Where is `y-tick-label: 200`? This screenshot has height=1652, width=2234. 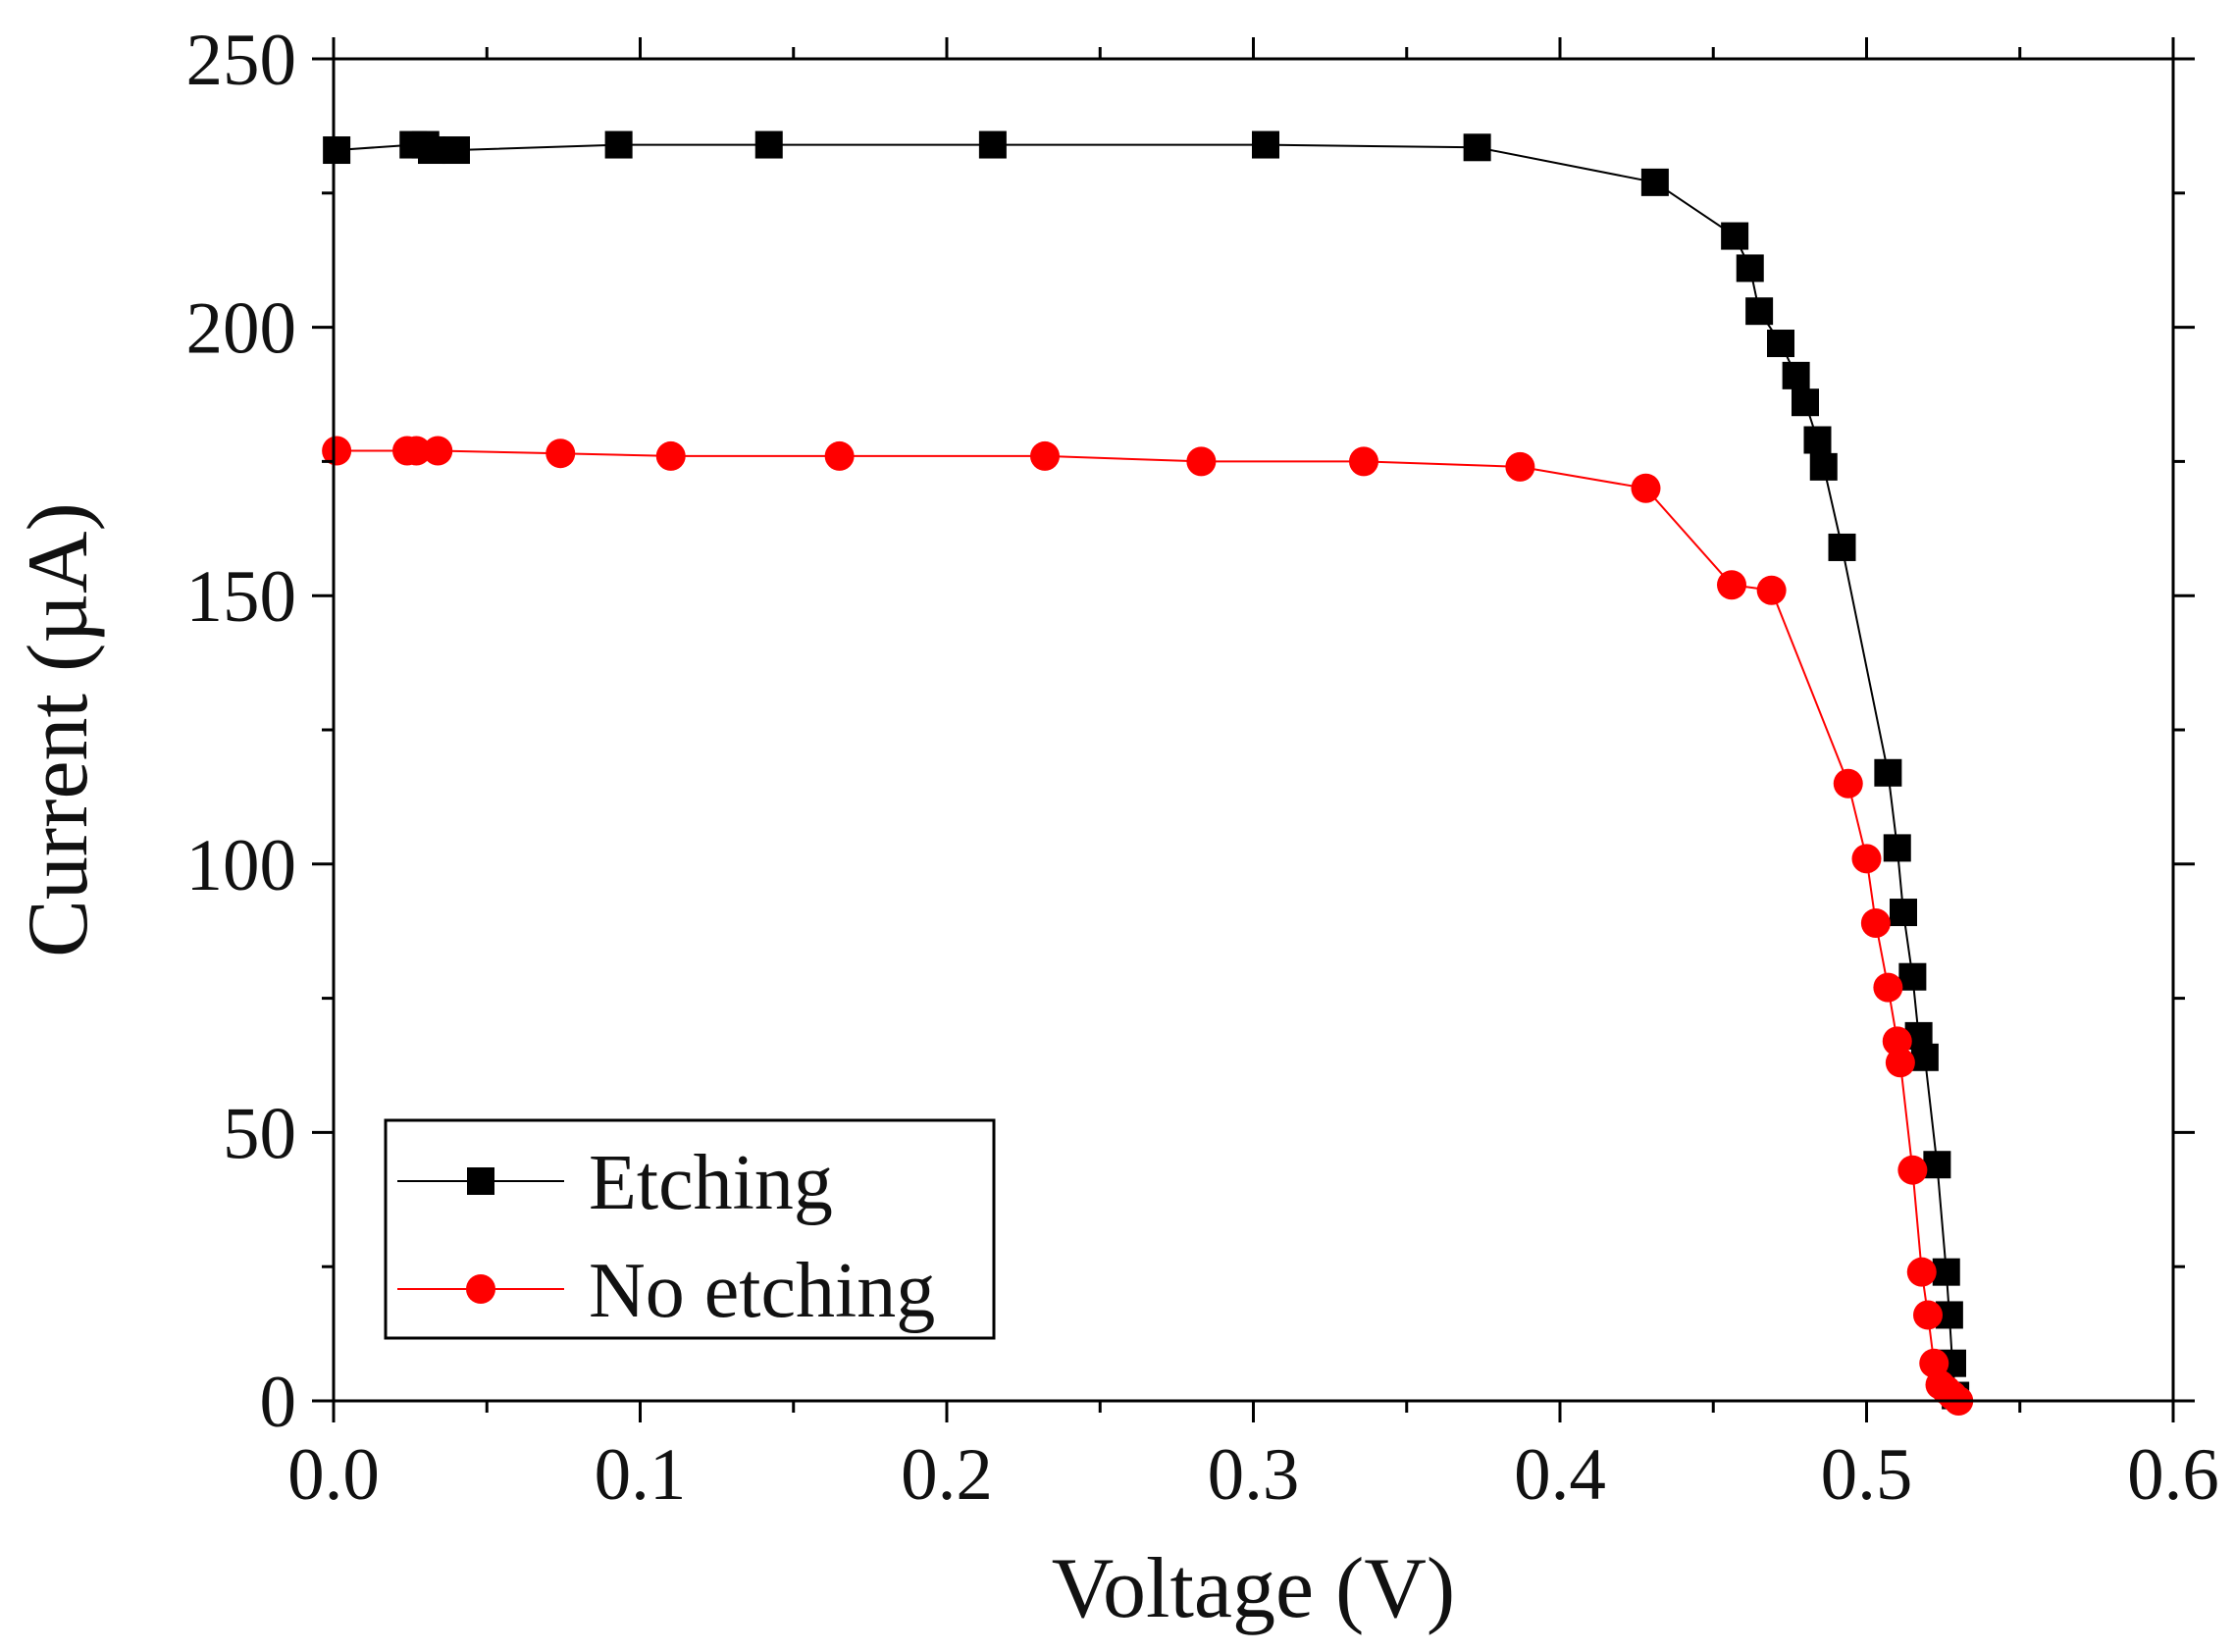
y-tick-label: 200 is located at coordinates (241, 329).